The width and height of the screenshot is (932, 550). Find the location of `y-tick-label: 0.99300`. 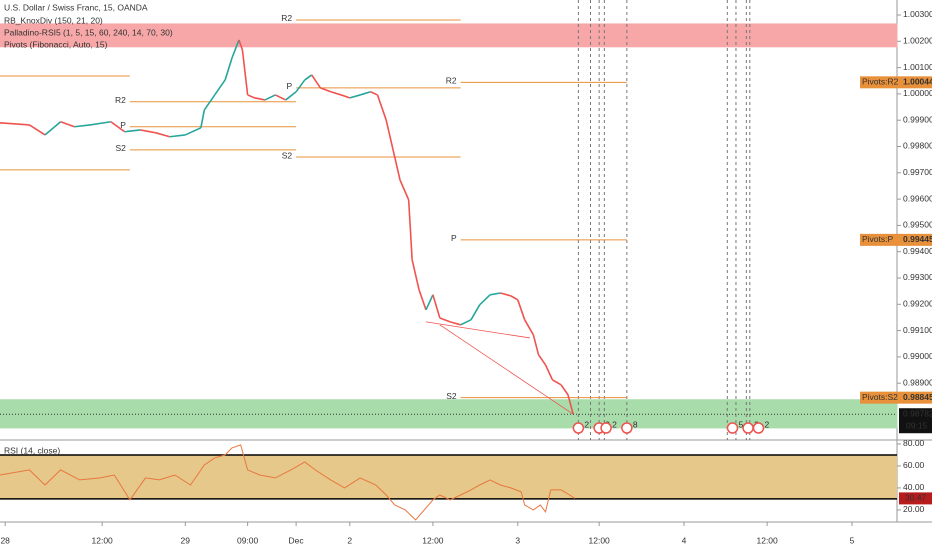

y-tick-label: 0.99300 is located at coordinates (917, 277).